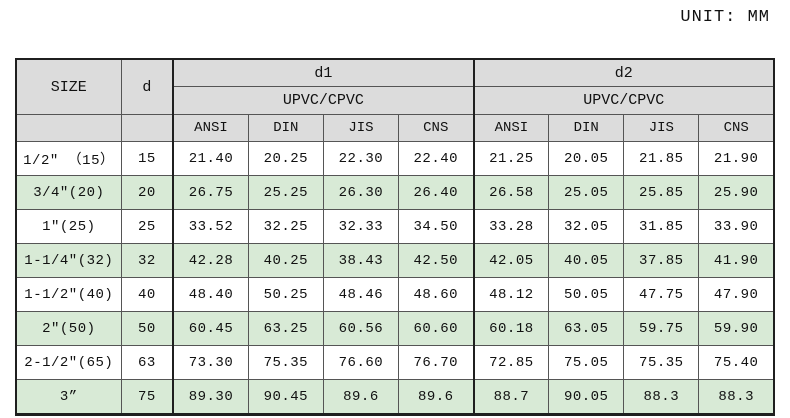 This screenshot has width=790, height=418. What do you see at coordinates (68, 362) in the screenshot?
I see `size-cell: 2-1/2″(65)` at bounding box center [68, 362].